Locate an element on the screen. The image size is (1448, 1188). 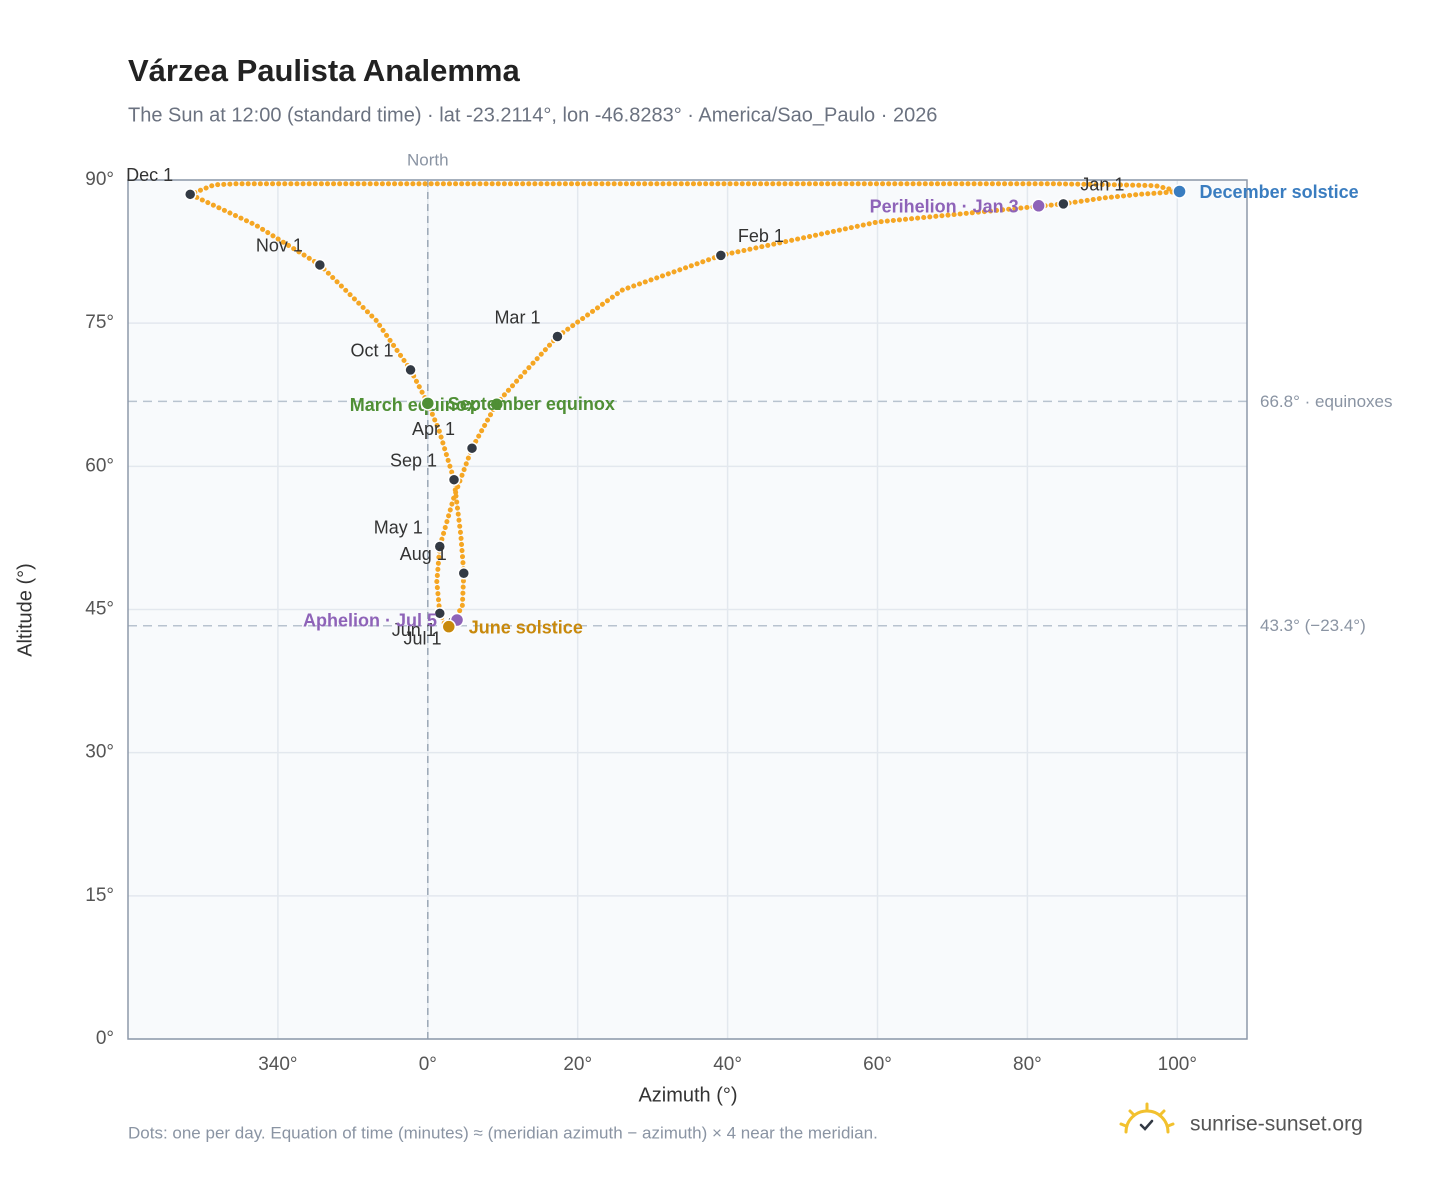
event-label: Perihelion · Jan 3 is located at coordinates (944, 207).